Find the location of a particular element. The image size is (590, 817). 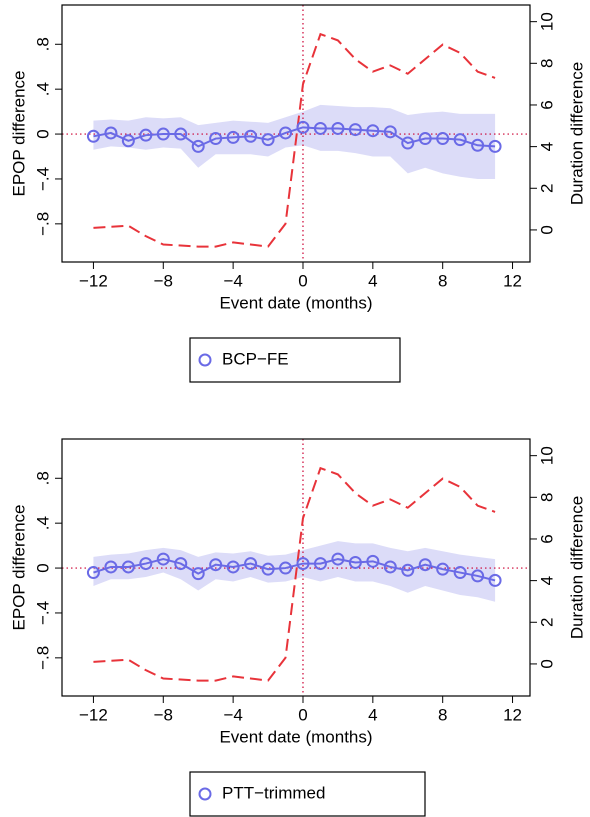

x-tick-label: −12 is located at coordinates (93, 714).